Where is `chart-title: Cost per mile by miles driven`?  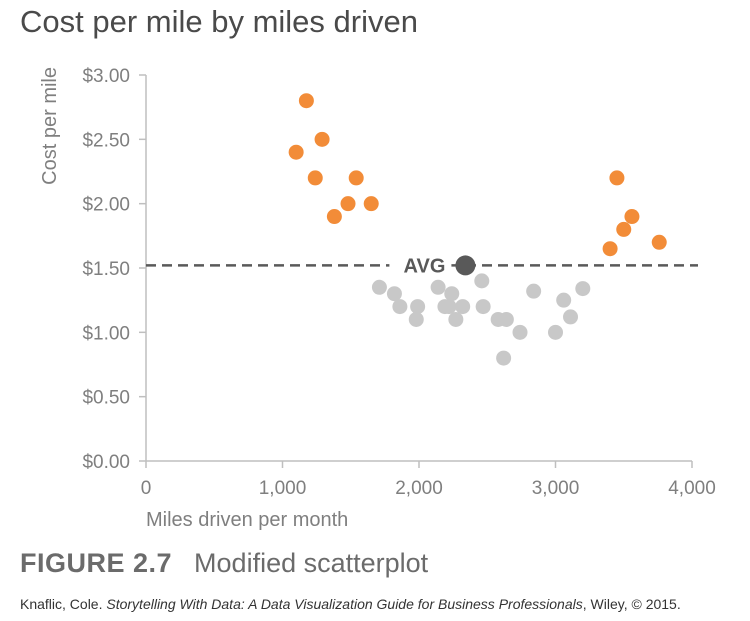
chart-title: Cost per mile by miles driven is located at coordinates (219, 21).